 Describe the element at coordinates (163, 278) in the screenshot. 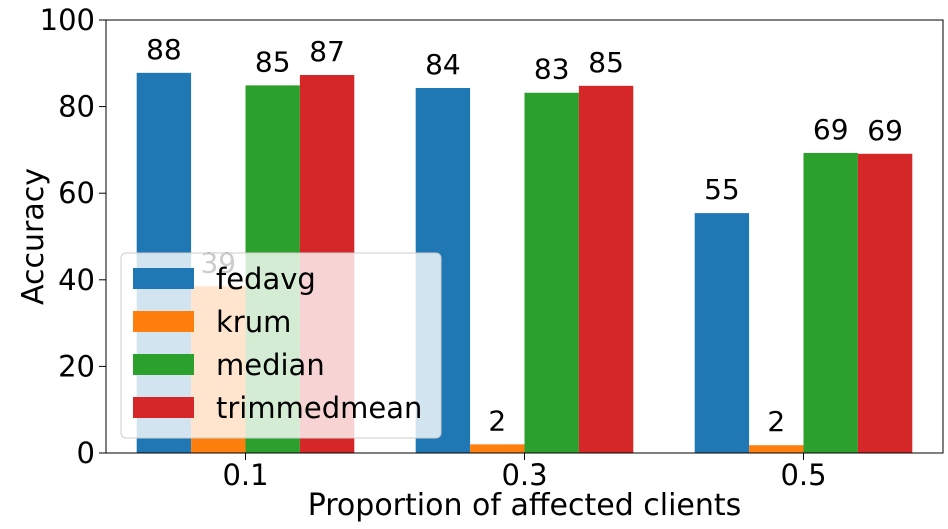

I see `legend-swatch-fedavg` at that location.